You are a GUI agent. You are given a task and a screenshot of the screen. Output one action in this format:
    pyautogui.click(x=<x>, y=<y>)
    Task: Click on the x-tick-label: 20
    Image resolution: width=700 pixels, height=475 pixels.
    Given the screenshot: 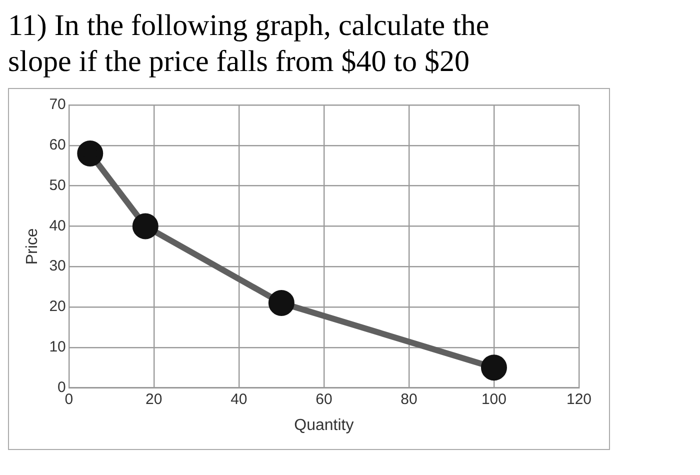 What is the action you would take?
    pyautogui.click(x=154, y=399)
    